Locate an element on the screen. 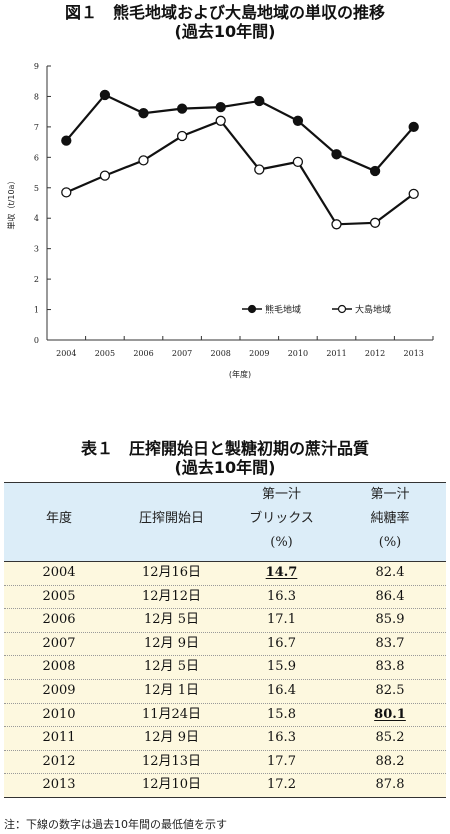  x-tick-label: 2011 is located at coordinates (336, 353).